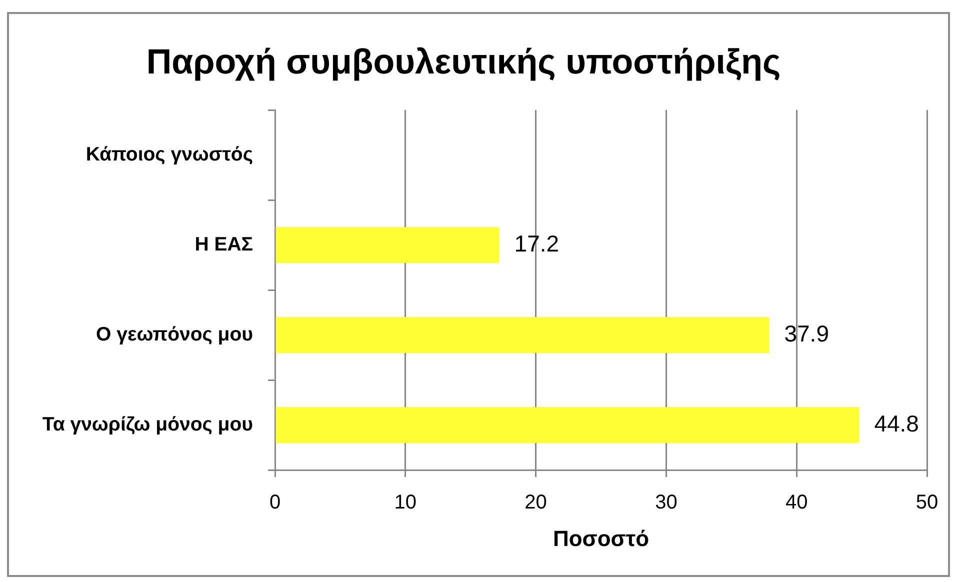  What do you see at coordinates (896, 423) in the screenshot?
I see `data-label: 44.8` at bounding box center [896, 423].